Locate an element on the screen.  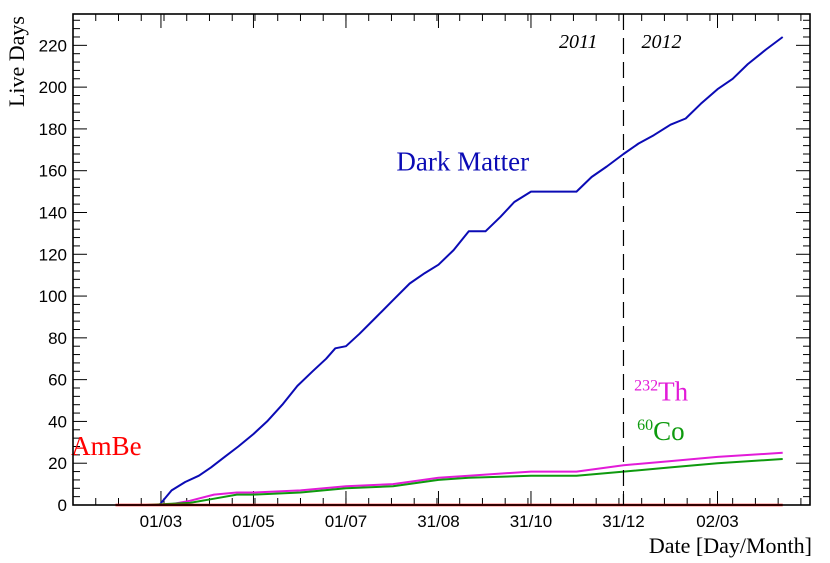
x-tick-label: 01/03 is located at coordinates (161, 521).